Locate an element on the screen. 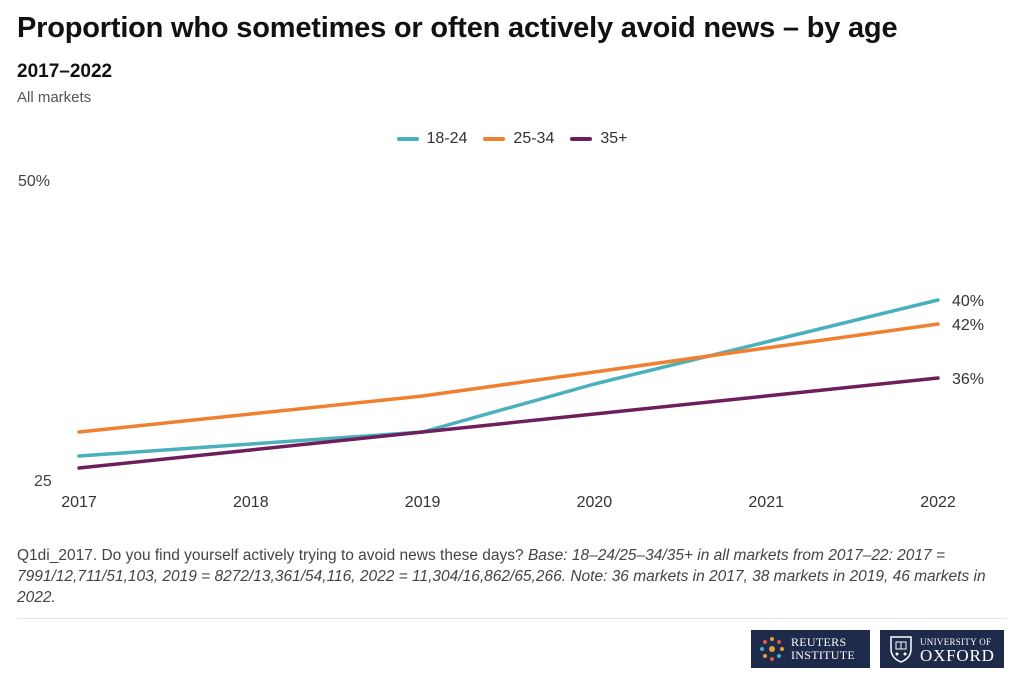 The height and width of the screenshot is (688, 1024). x-tick-label-2022: 2022 is located at coordinates (938, 502).